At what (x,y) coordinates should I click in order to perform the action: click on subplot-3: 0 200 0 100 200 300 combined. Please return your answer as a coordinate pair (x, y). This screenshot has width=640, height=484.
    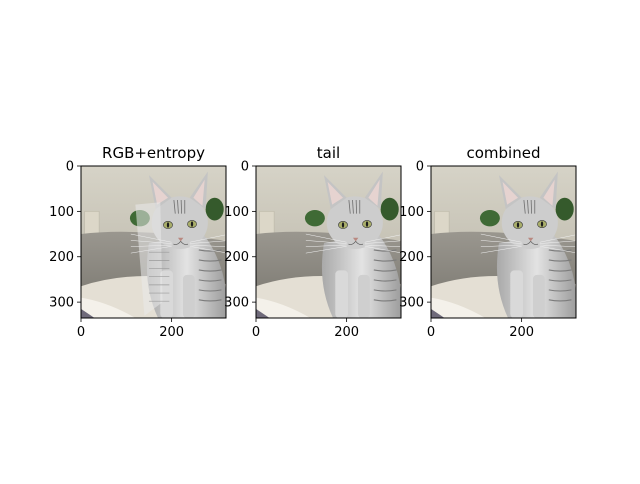
    Looking at the image, I should click on (487, 242).